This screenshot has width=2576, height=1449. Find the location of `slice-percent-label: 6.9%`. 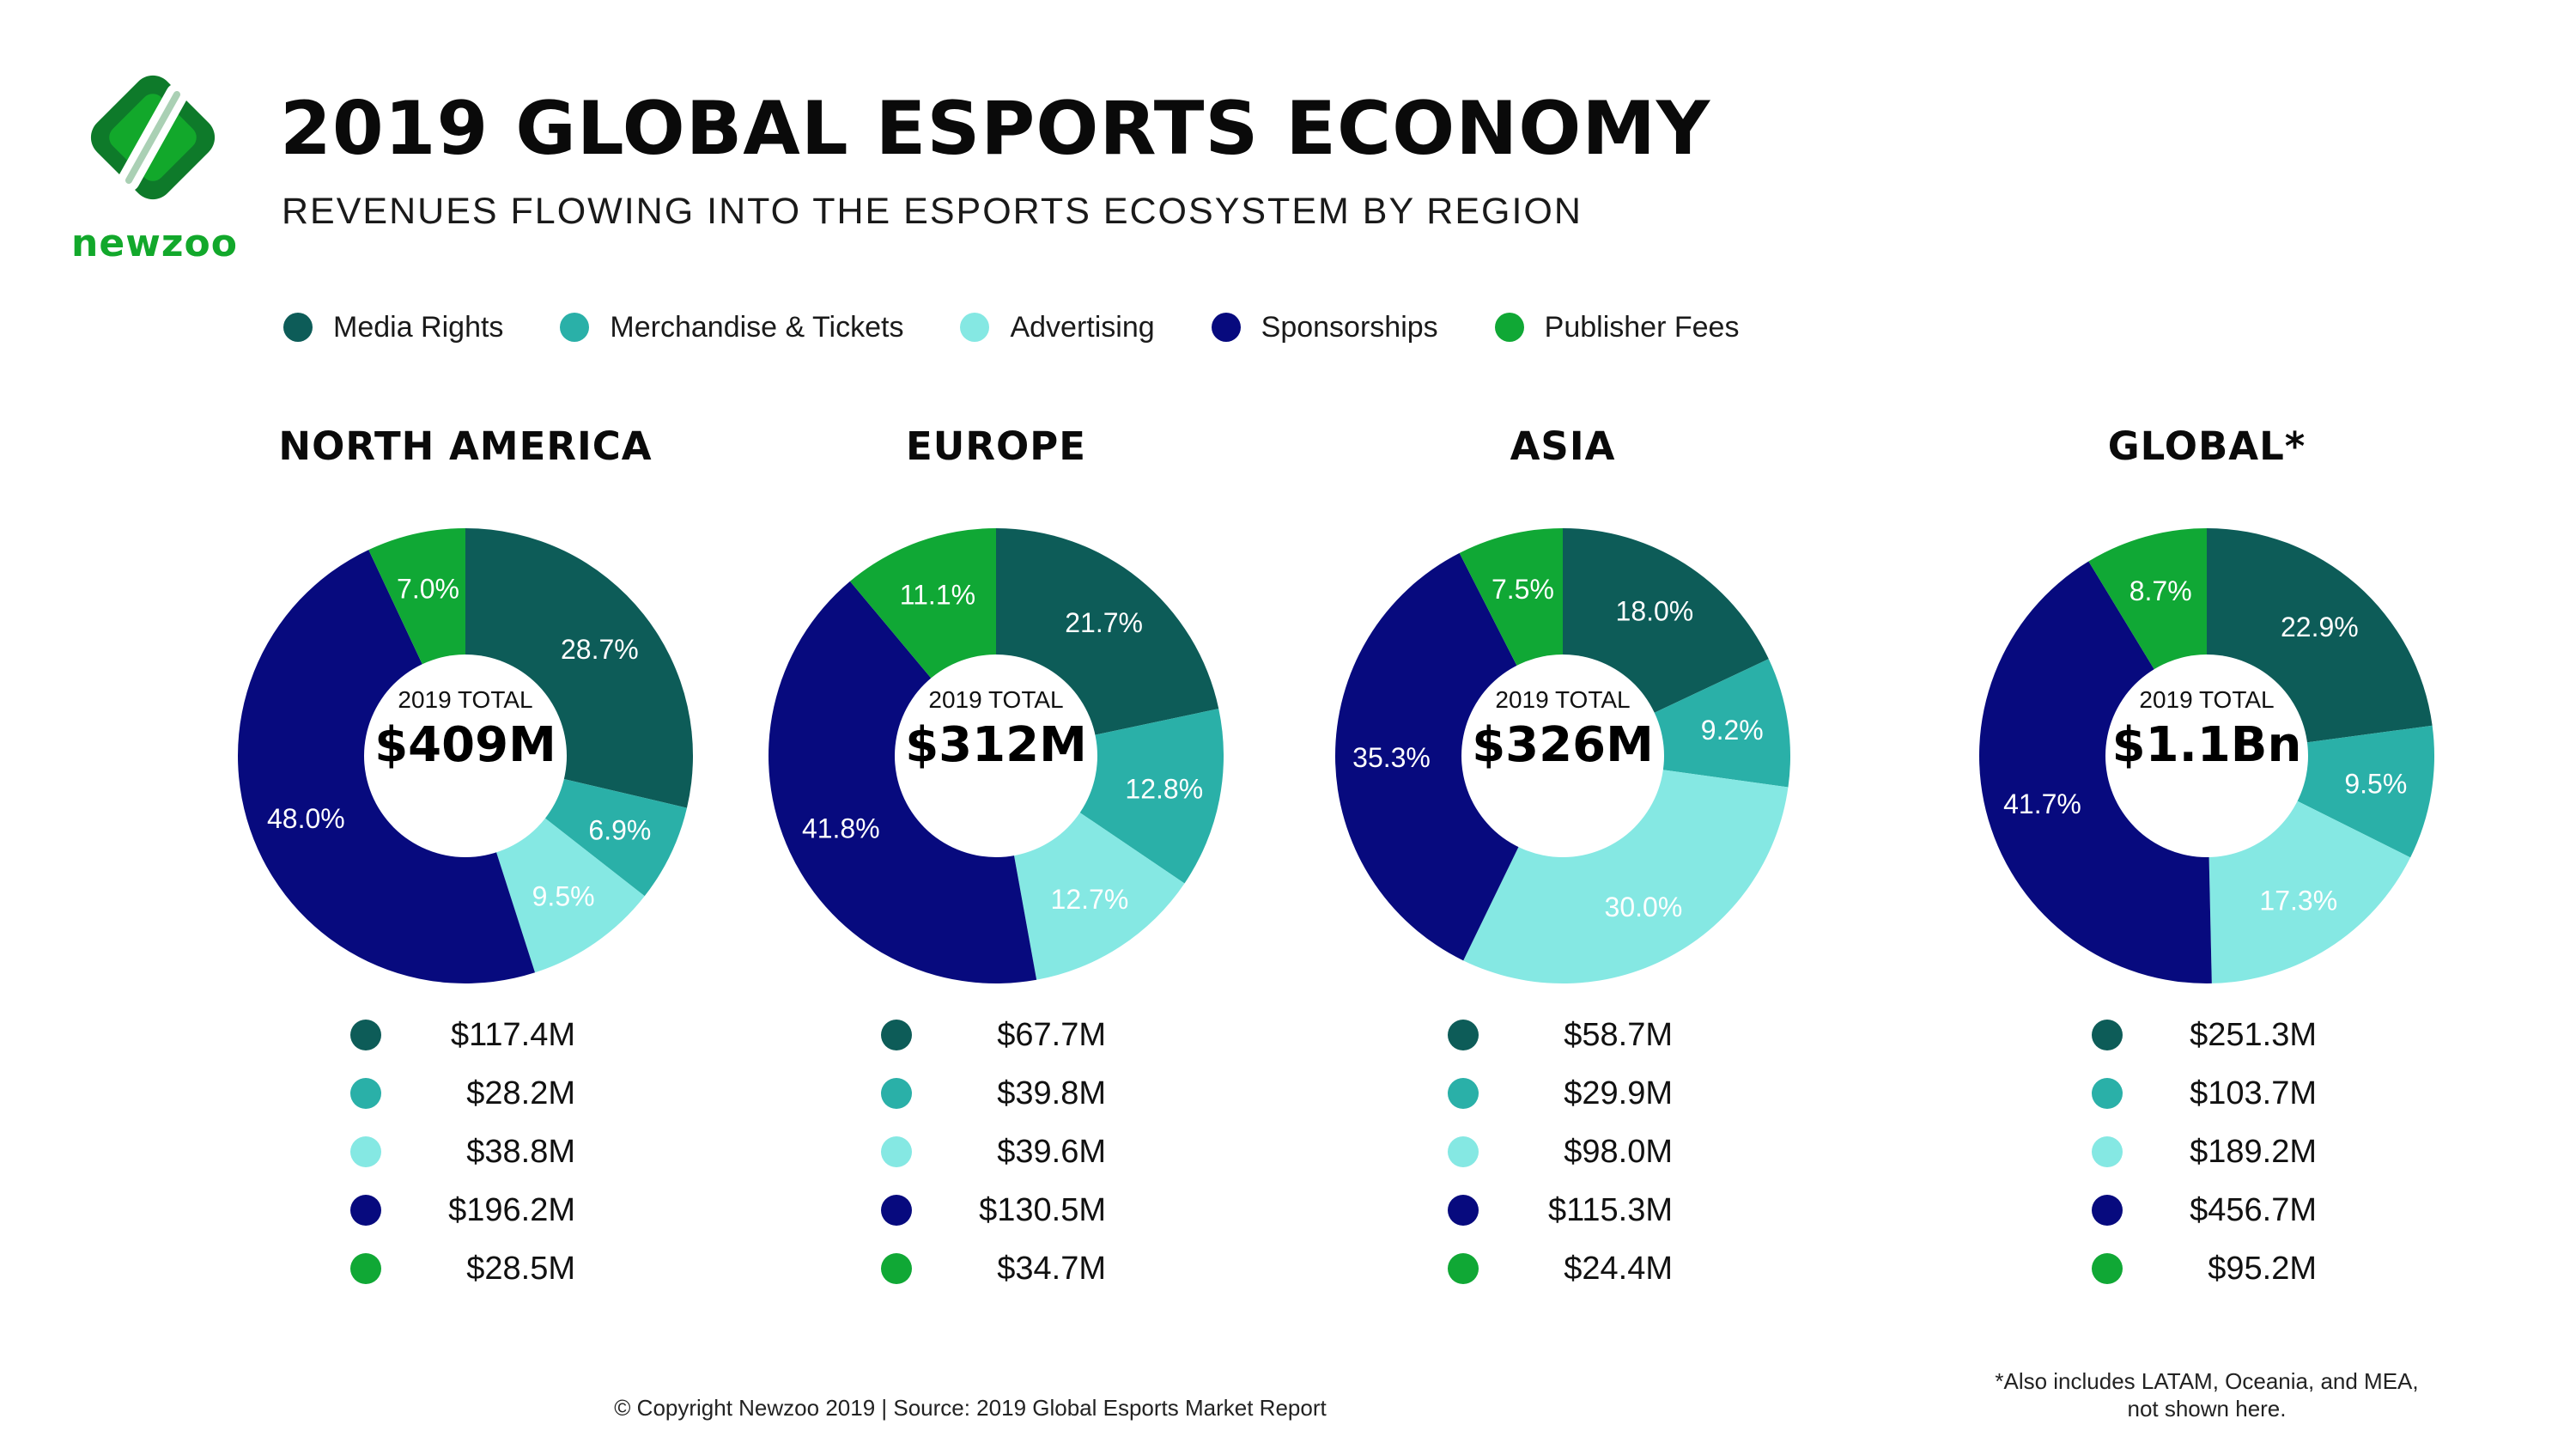

slice-percent-label: 6.9% is located at coordinates (619, 829).